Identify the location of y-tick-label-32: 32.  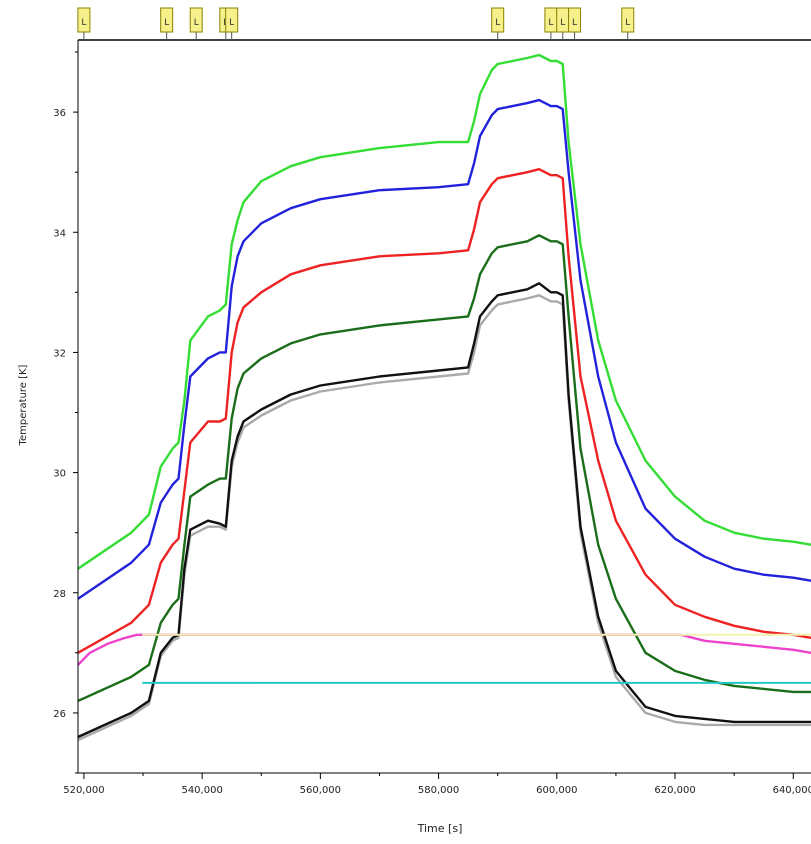
(59, 353).